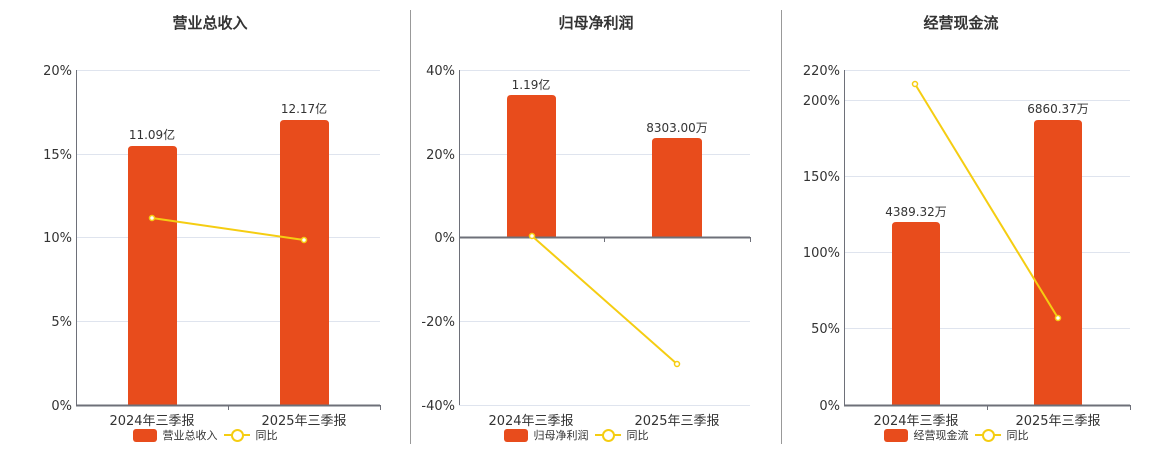 This screenshot has height=450, width=1160. I want to click on bar-value-label: 12.17亿, so click(304, 108).